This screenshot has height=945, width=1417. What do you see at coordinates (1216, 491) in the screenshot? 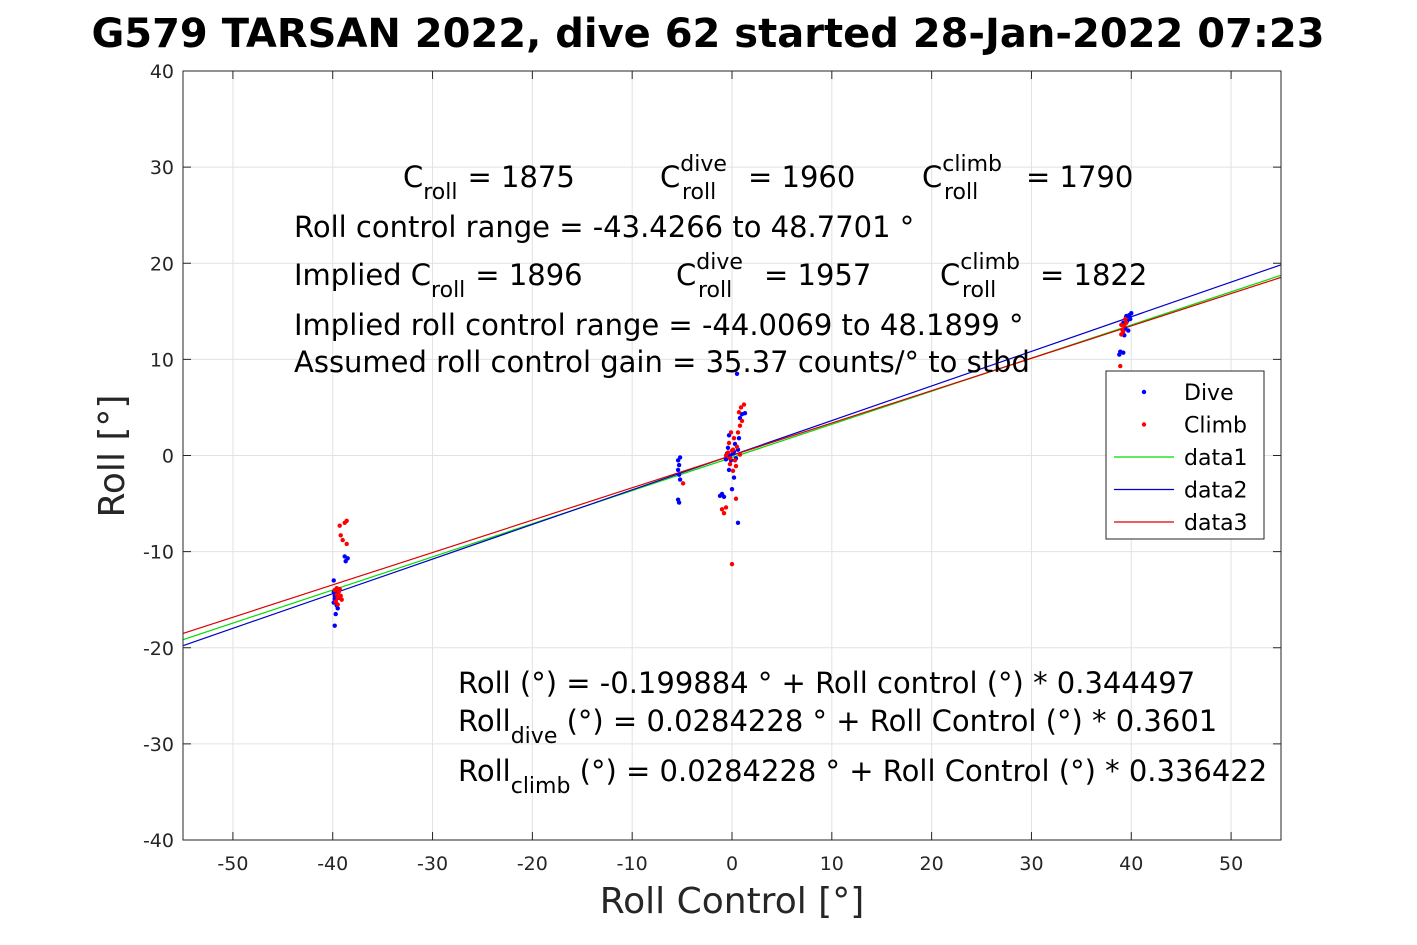
I see `legend-label: data2` at bounding box center [1216, 491].